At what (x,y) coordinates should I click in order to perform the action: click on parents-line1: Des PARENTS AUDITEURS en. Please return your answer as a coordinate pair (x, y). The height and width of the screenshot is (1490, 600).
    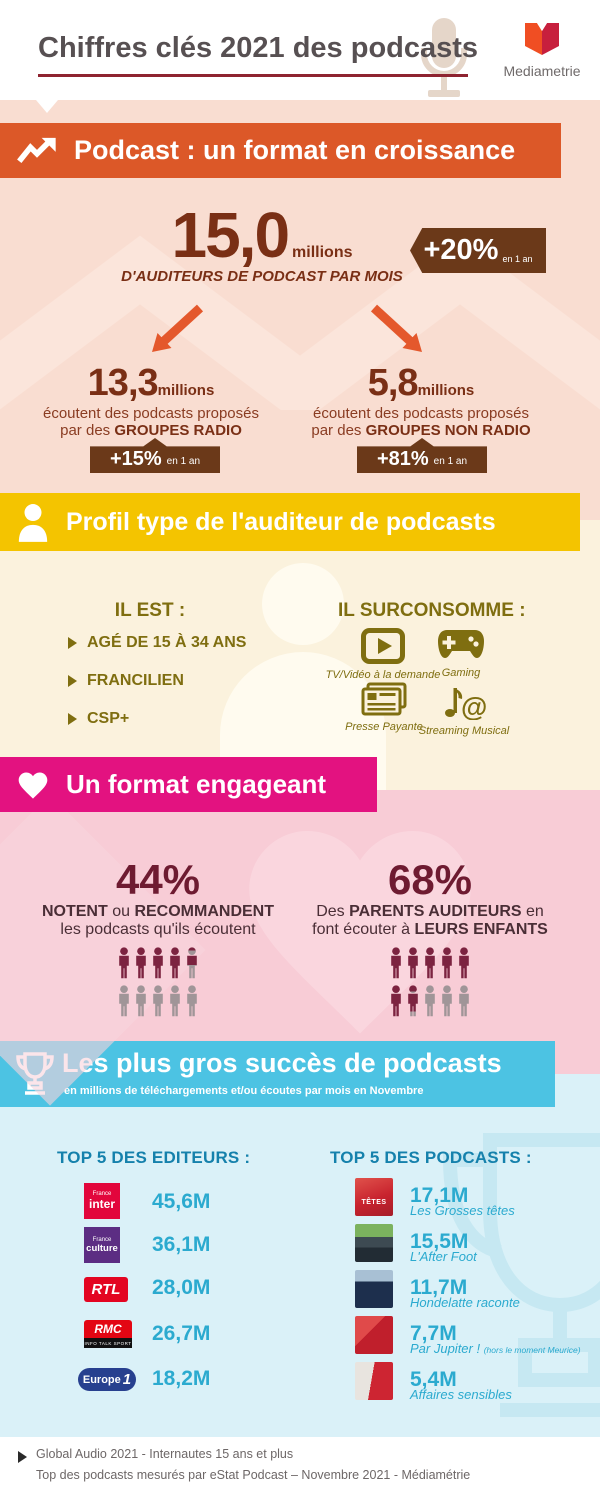
    Looking at the image, I should click on (430, 911).